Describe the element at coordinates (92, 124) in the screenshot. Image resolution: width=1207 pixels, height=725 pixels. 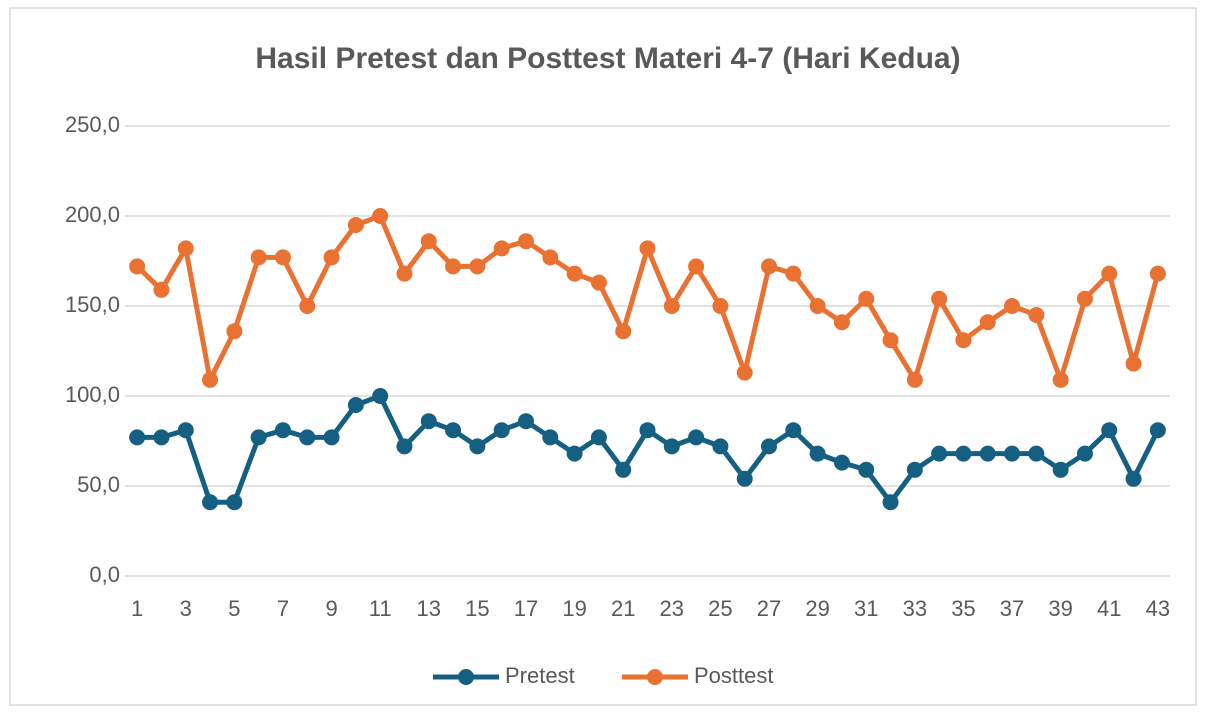
I see `y-tick-label: 250,0` at that location.